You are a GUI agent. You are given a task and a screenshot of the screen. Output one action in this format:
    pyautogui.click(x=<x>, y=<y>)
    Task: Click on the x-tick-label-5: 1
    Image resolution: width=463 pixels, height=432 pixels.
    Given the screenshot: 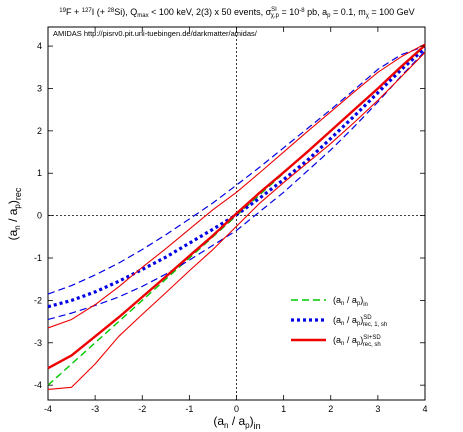 What is the action you would take?
    pyautogui.click(x=283, y=409)
    